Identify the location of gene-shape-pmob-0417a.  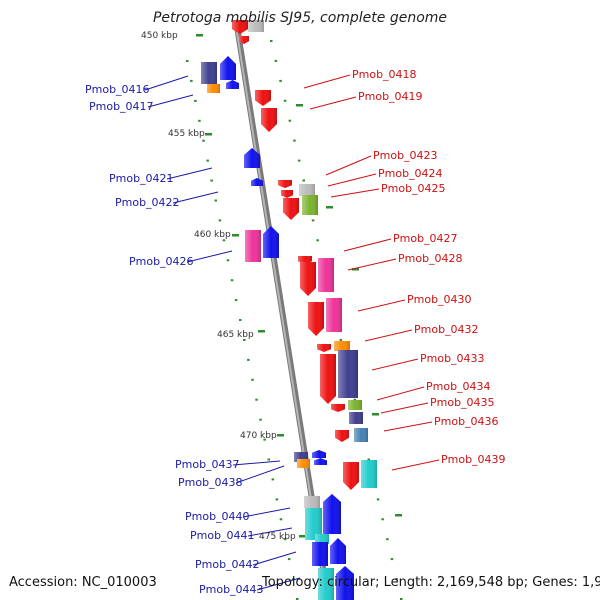
(213, 88).